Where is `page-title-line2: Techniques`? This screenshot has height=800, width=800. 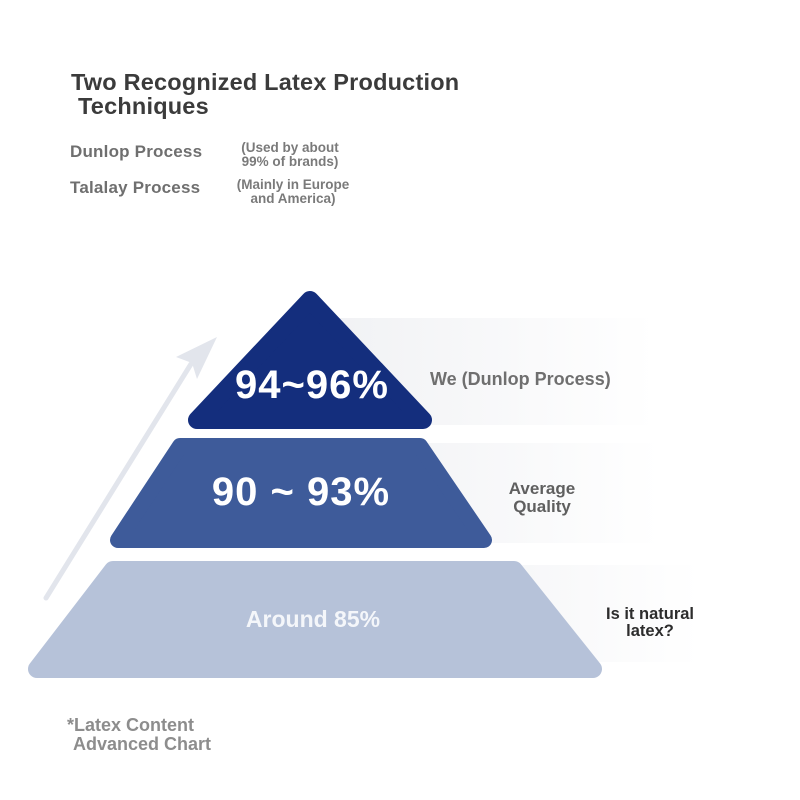 page-title-line2: Techniques is located at coordinates (143, 105).